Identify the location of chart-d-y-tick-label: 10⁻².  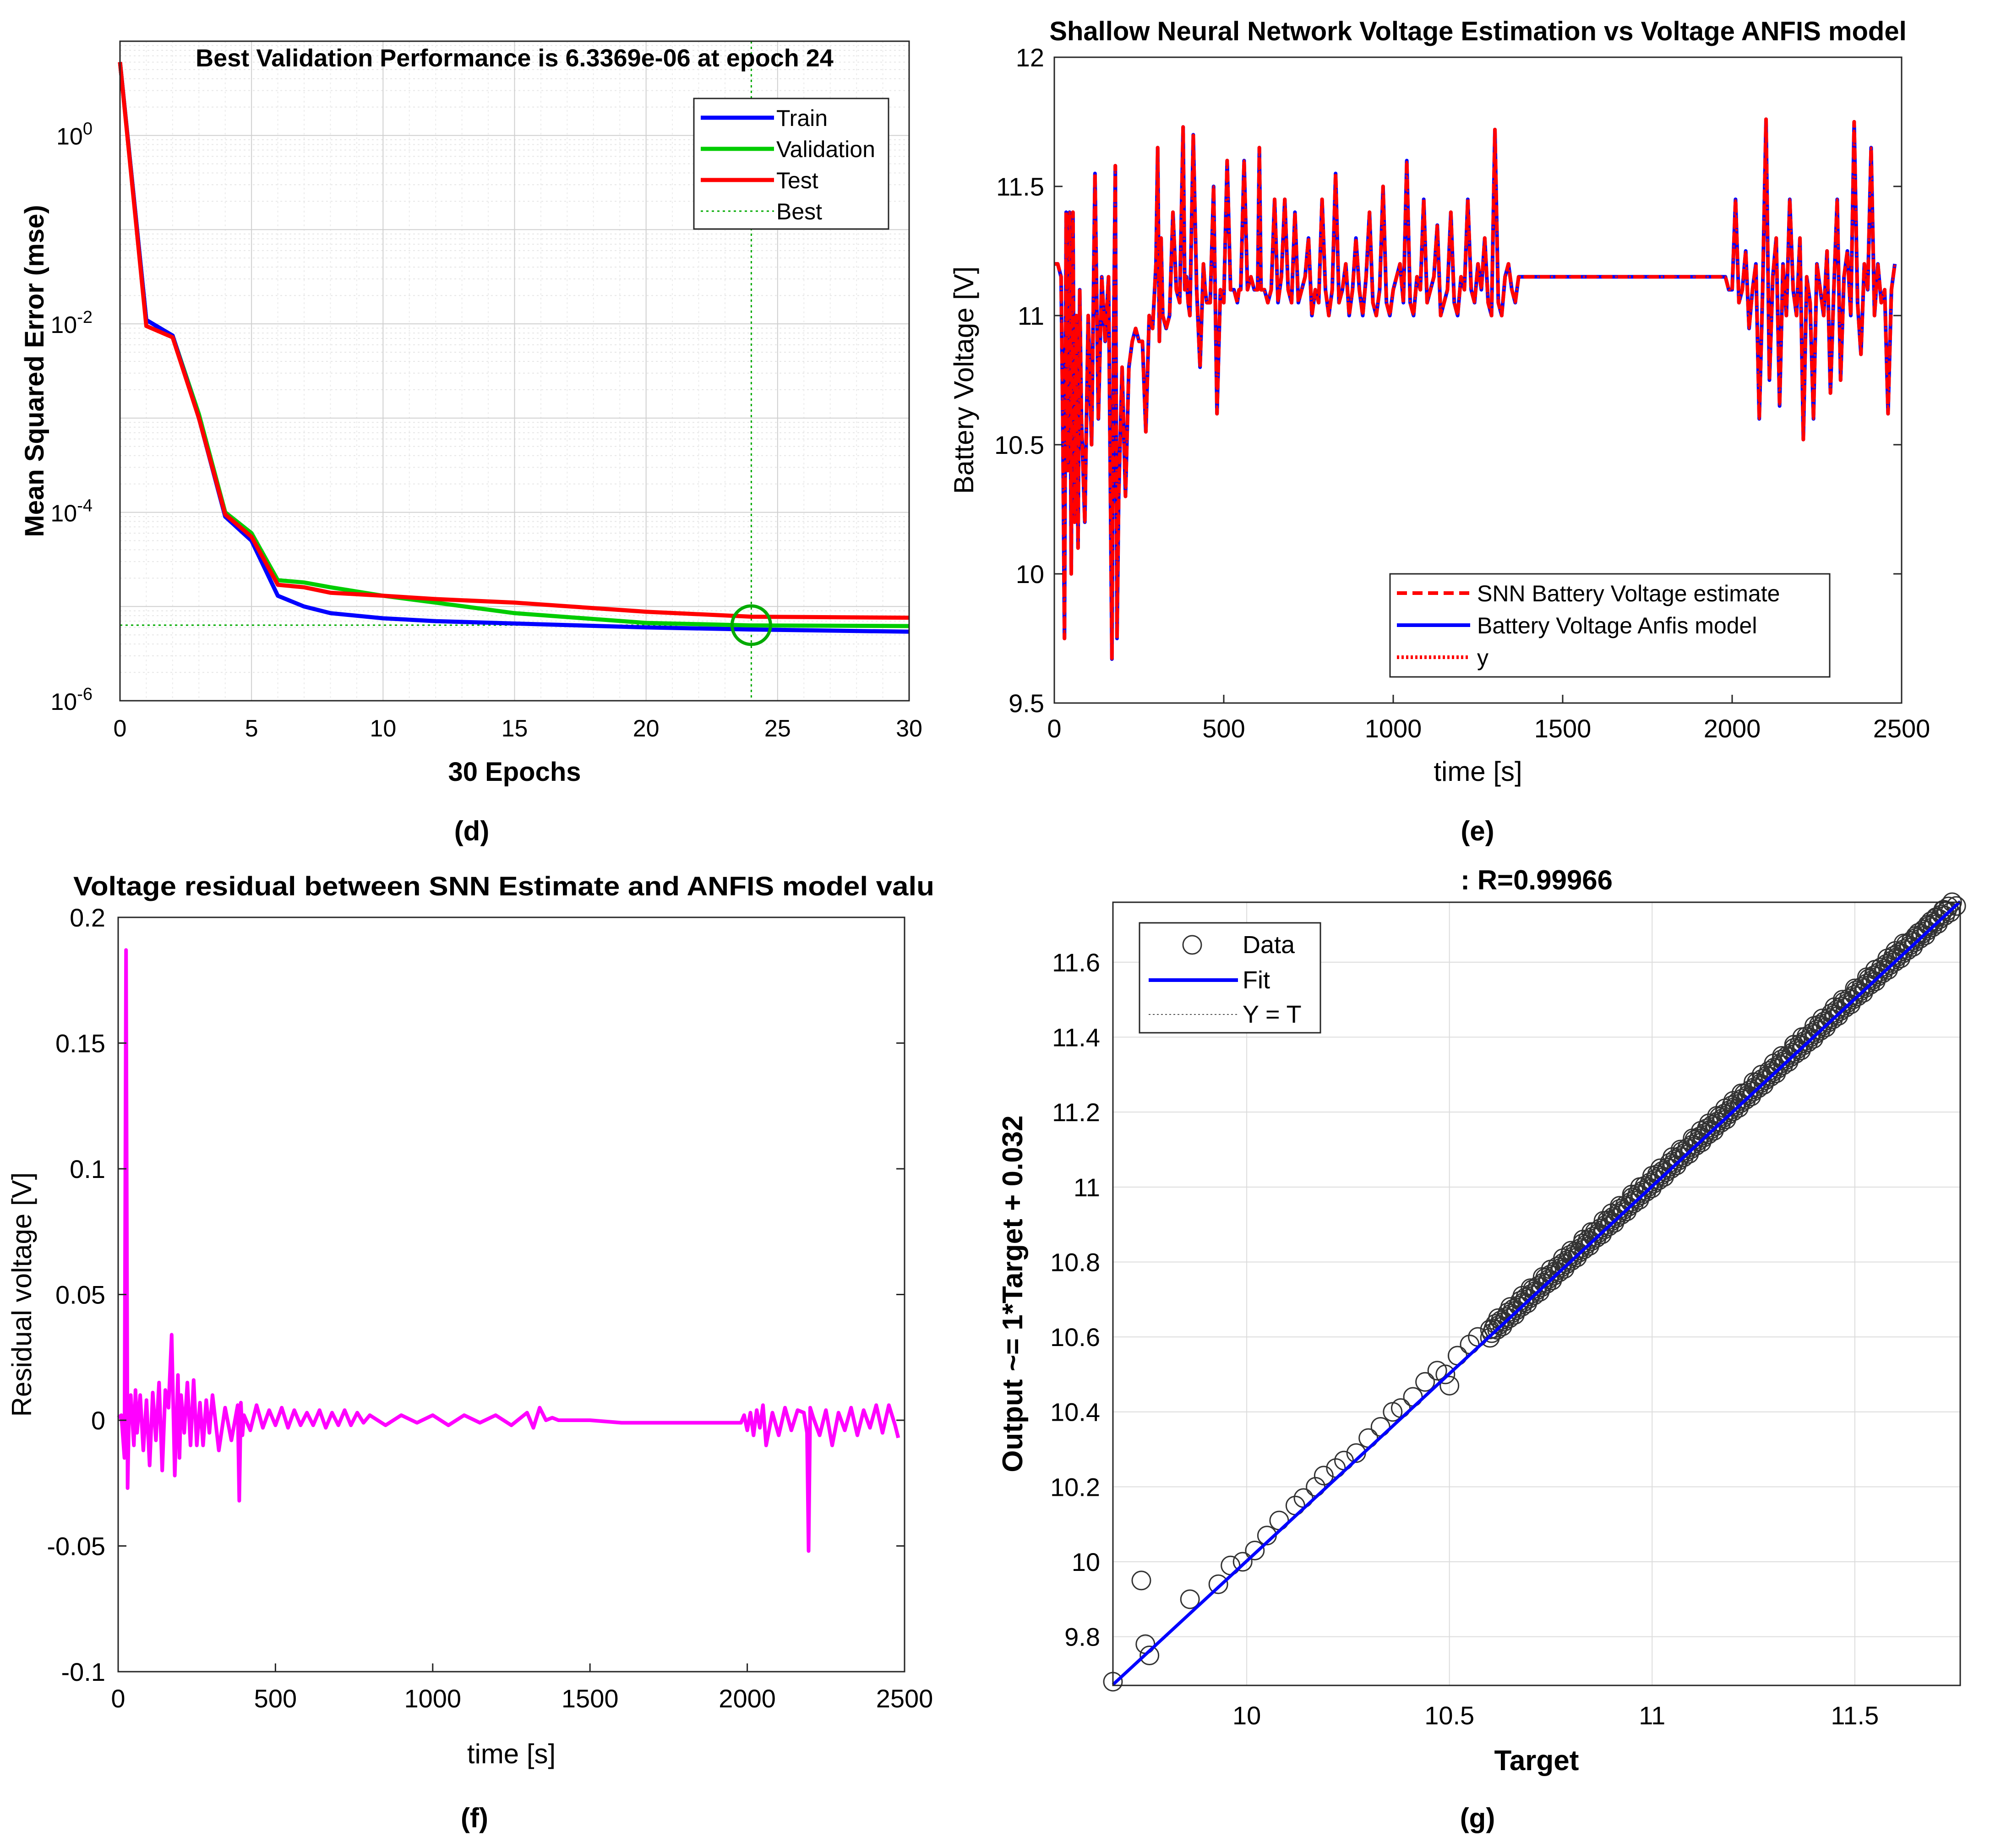
(71, 323).